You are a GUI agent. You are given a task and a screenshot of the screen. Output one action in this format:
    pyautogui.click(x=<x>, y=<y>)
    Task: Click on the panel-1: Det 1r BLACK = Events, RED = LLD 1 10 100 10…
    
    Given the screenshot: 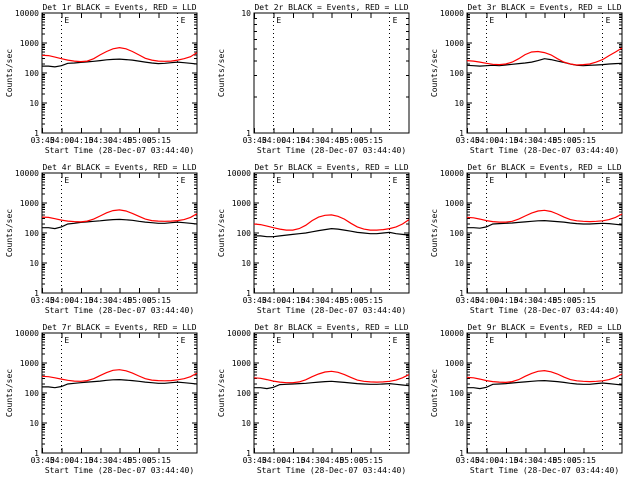 What is the action you would take?
    pyautogui.click(x=101, y=79)
    